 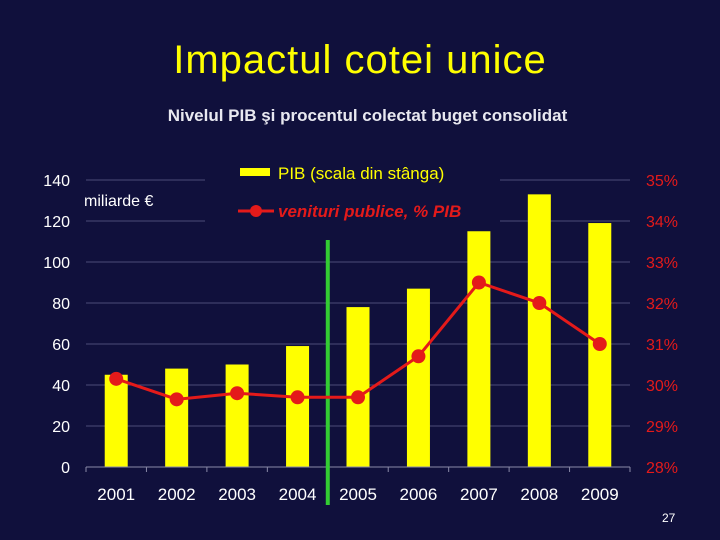 I want to click on left-y-tick-label: 80, so click(x=61, y=304).